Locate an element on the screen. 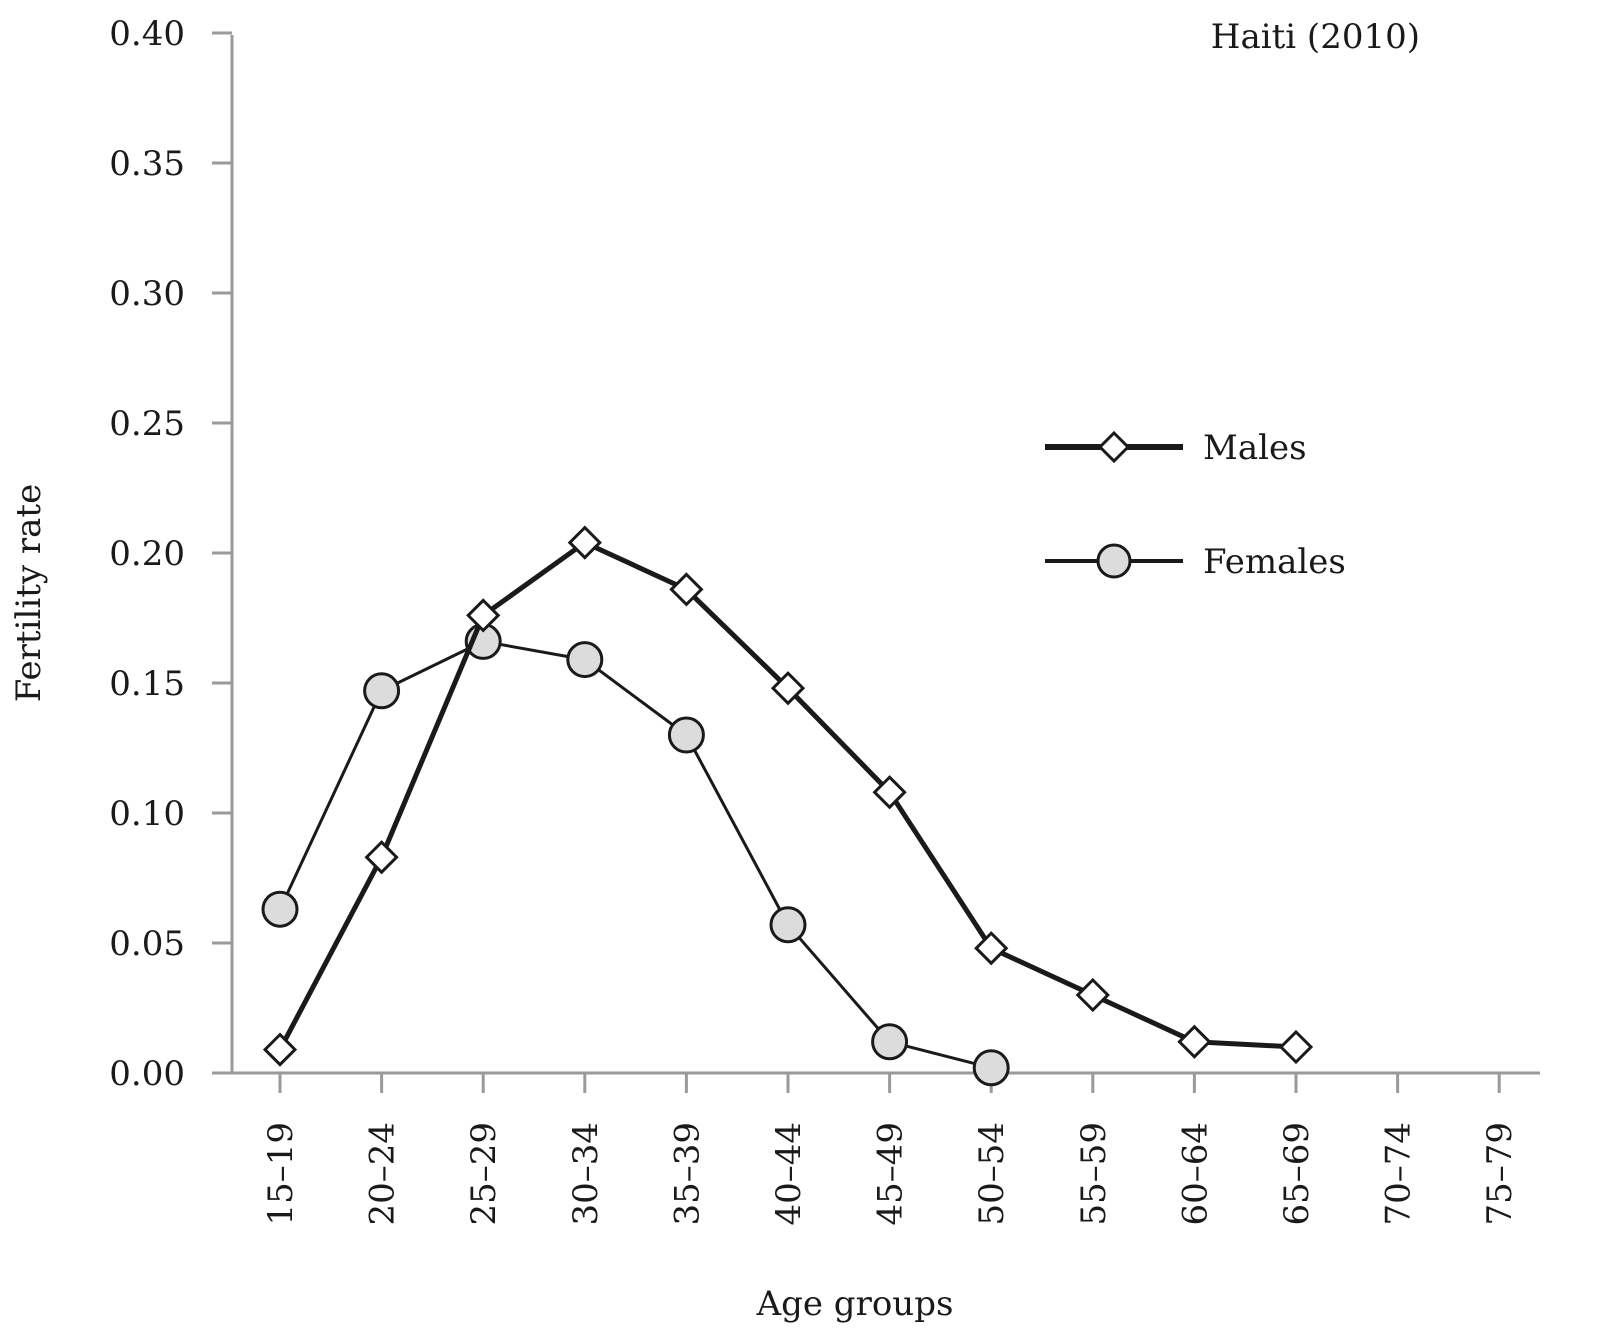  y-ticks: 0.00 0.05 0.10 0.15 0.20 0.25 0.30 0.35 0.40 is located at coordinates (170, 554).